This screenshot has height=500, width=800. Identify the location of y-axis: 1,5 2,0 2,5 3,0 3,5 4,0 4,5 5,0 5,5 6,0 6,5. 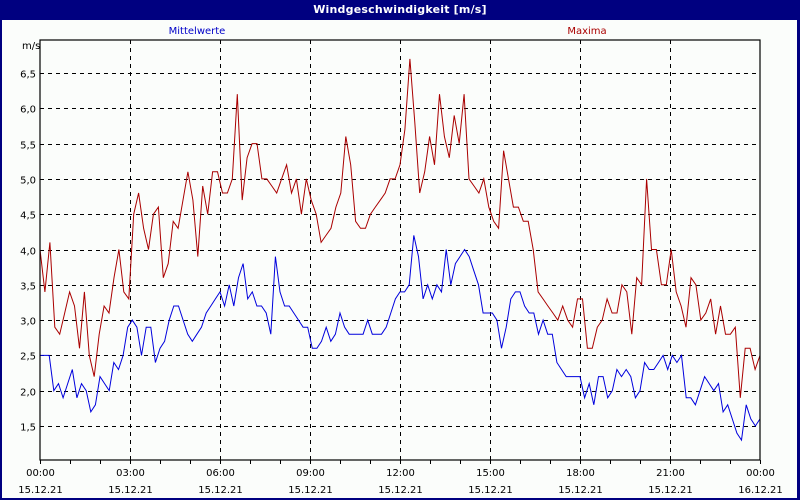
(28, 252).